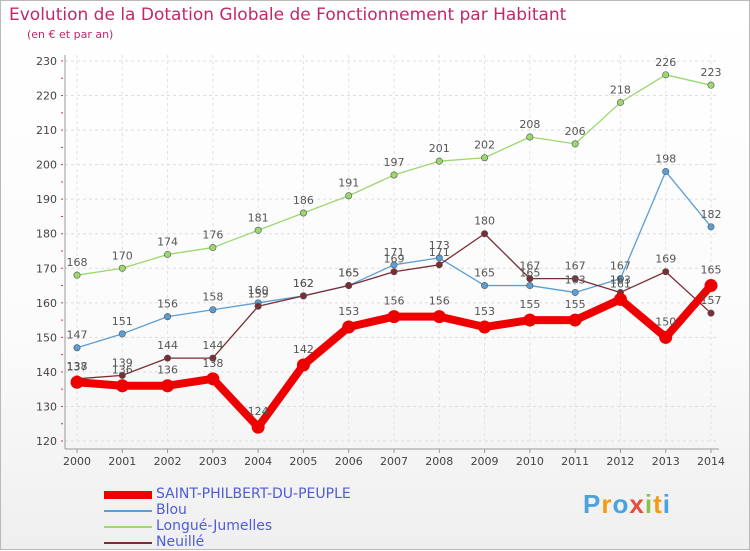  What do you see at coordinates (439, 245) in the screenshot?
I see `data-label-blou: 173` at bounding box center [439, 245].